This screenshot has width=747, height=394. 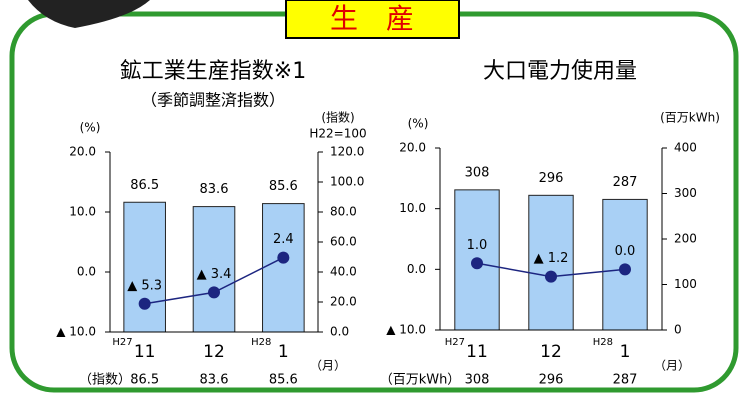 I want to click on y2-tick-label: 300, so click(x=685, y=193).